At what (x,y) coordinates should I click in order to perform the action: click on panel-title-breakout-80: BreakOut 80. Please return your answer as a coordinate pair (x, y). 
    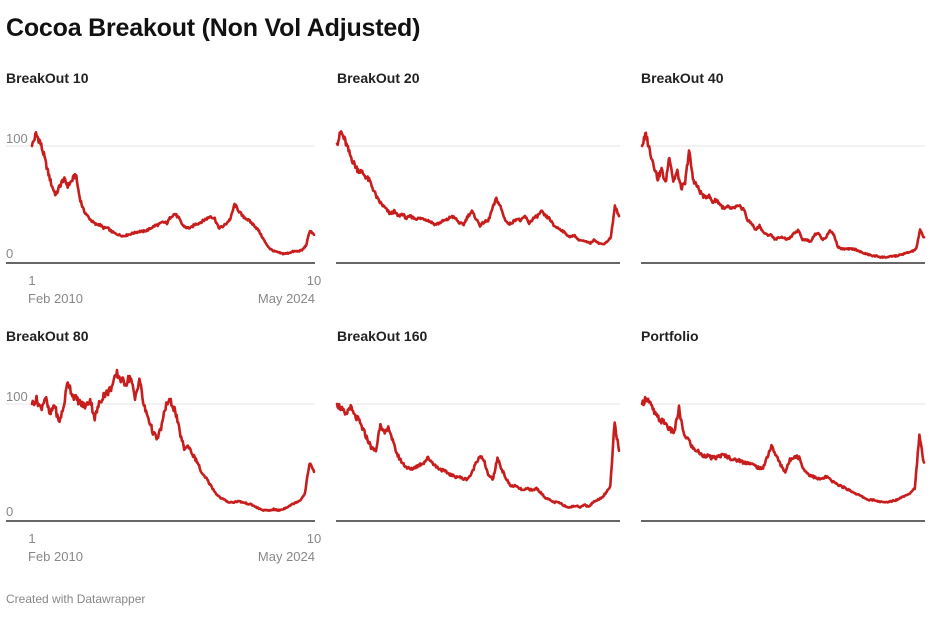
    Looking at the image, I should click on (47, 336).